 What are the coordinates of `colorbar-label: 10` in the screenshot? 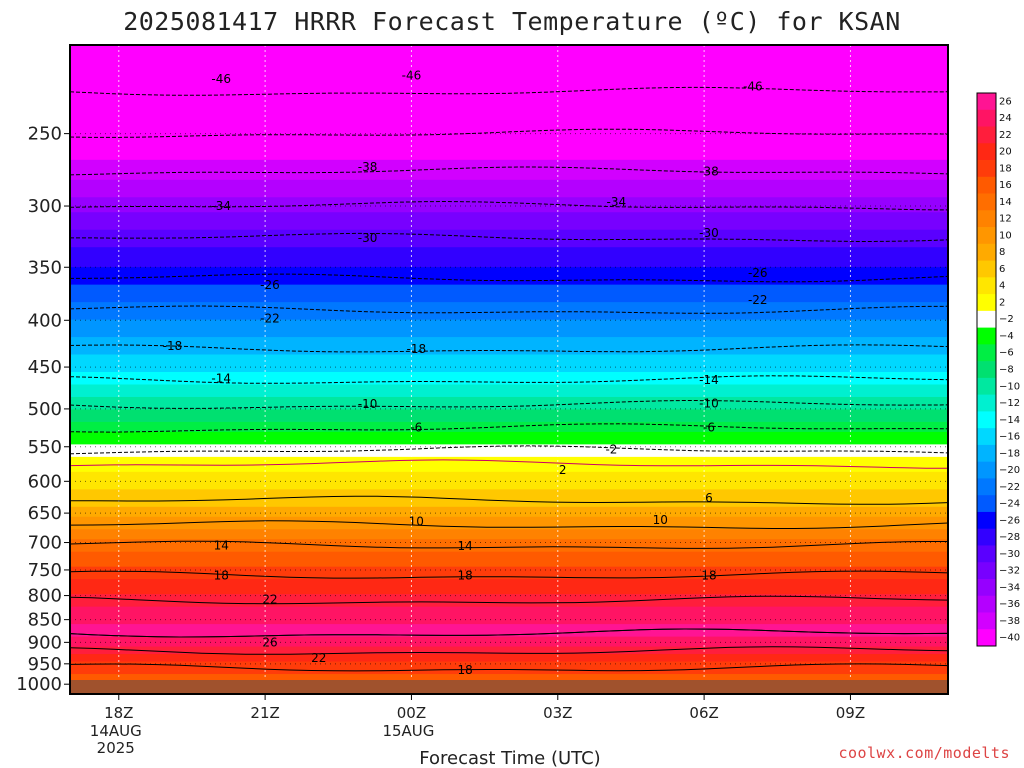 It's located at (1005, 235).